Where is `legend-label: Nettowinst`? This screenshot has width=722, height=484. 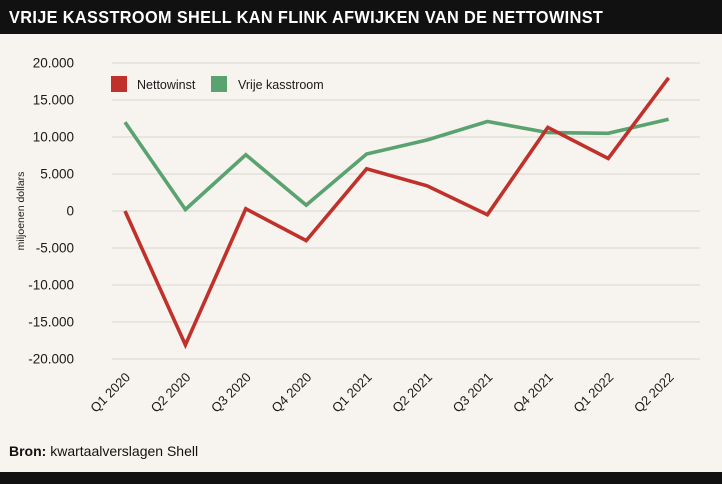 legend-label: Nettowinst is located at coordinates (166, 85).